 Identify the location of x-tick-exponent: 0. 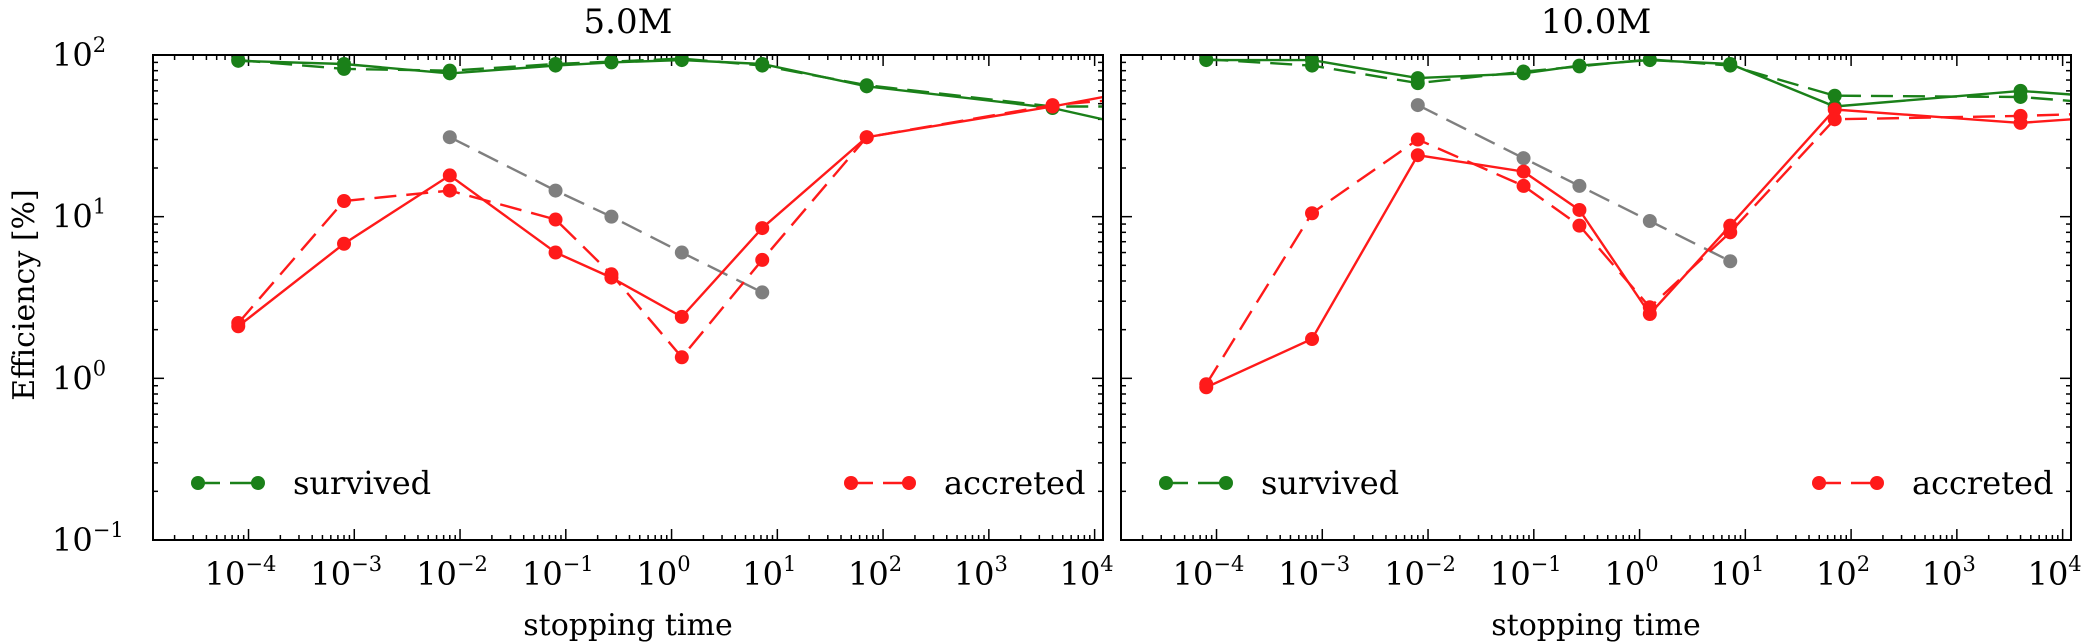
(683, 564).